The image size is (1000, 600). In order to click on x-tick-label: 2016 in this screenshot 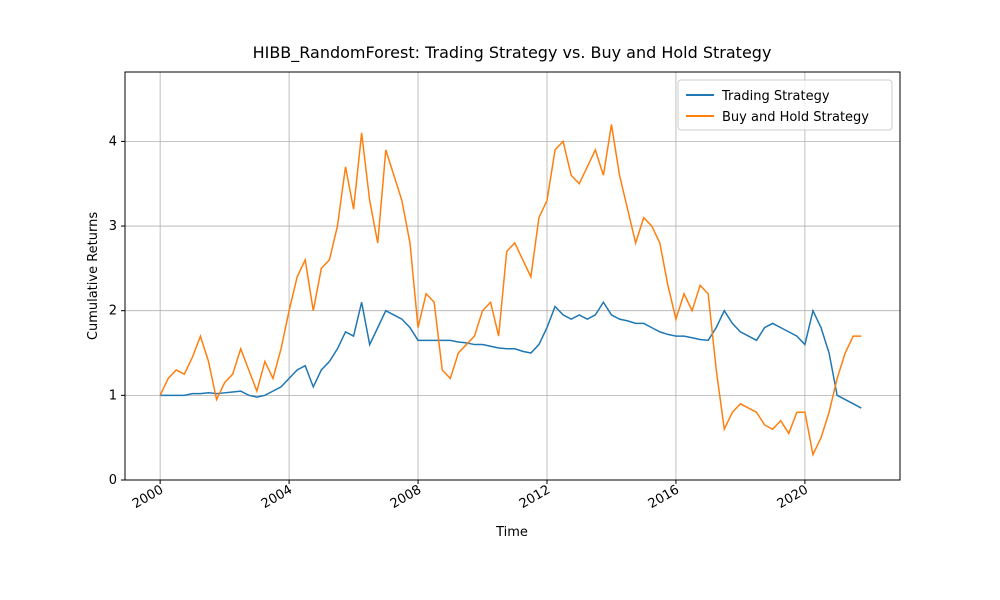, I will do `click(664, 497)`.